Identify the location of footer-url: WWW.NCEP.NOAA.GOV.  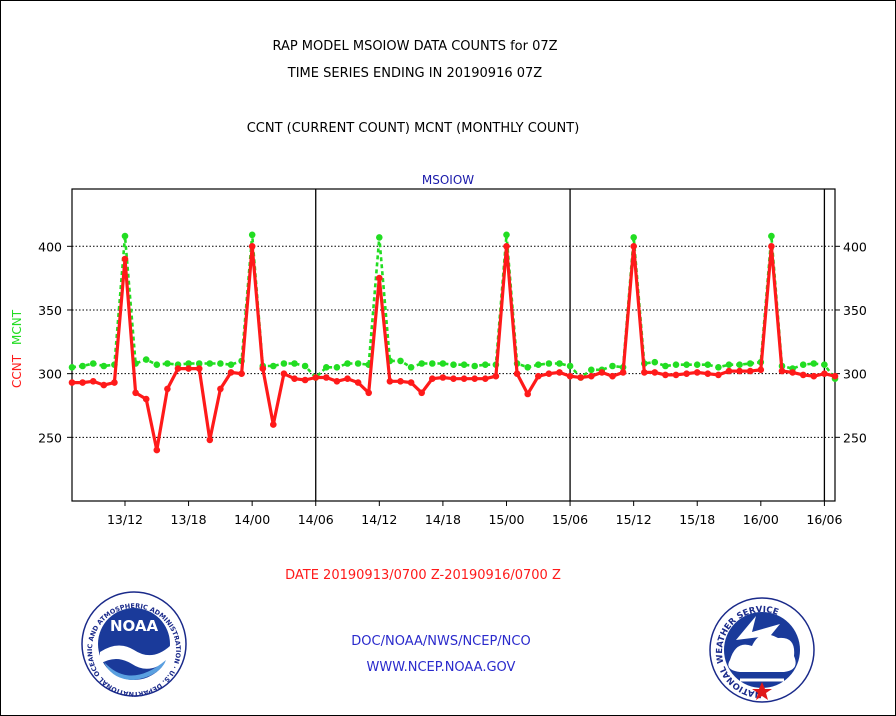
(441, 667).